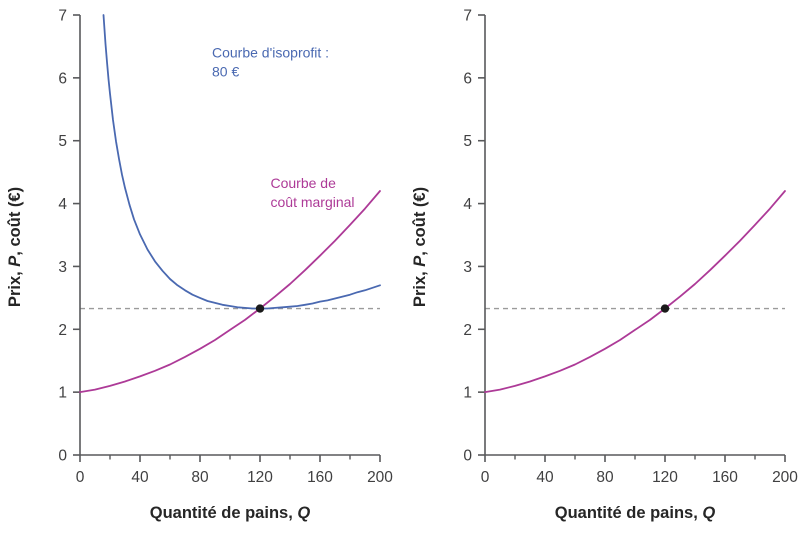 The height and width of the screenshot is (535, 810). Describe the element at coordinates (313, 202) in the screenshot. I see `curve-annotation: coût marginal` at that location.